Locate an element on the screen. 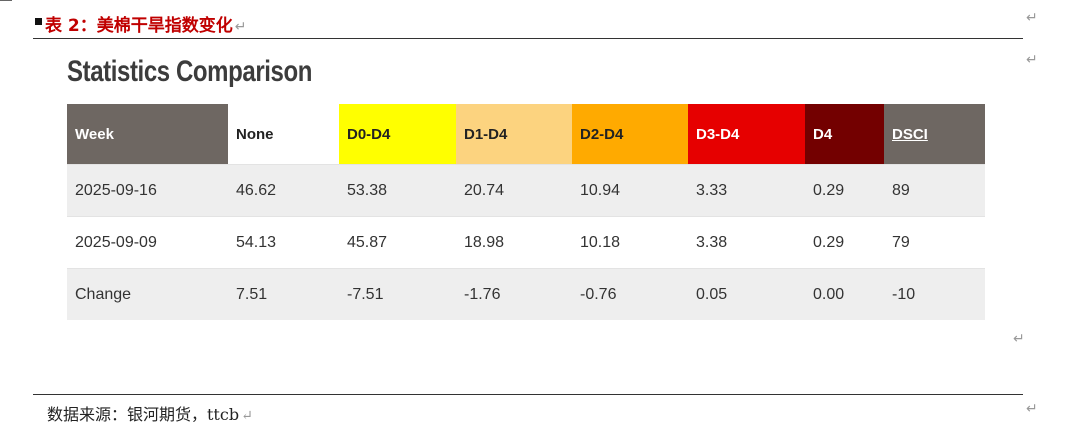 The height and width of the screenshot is (425, 1080). section-title: Statistics Comparison is located at coordinates (189, 71).